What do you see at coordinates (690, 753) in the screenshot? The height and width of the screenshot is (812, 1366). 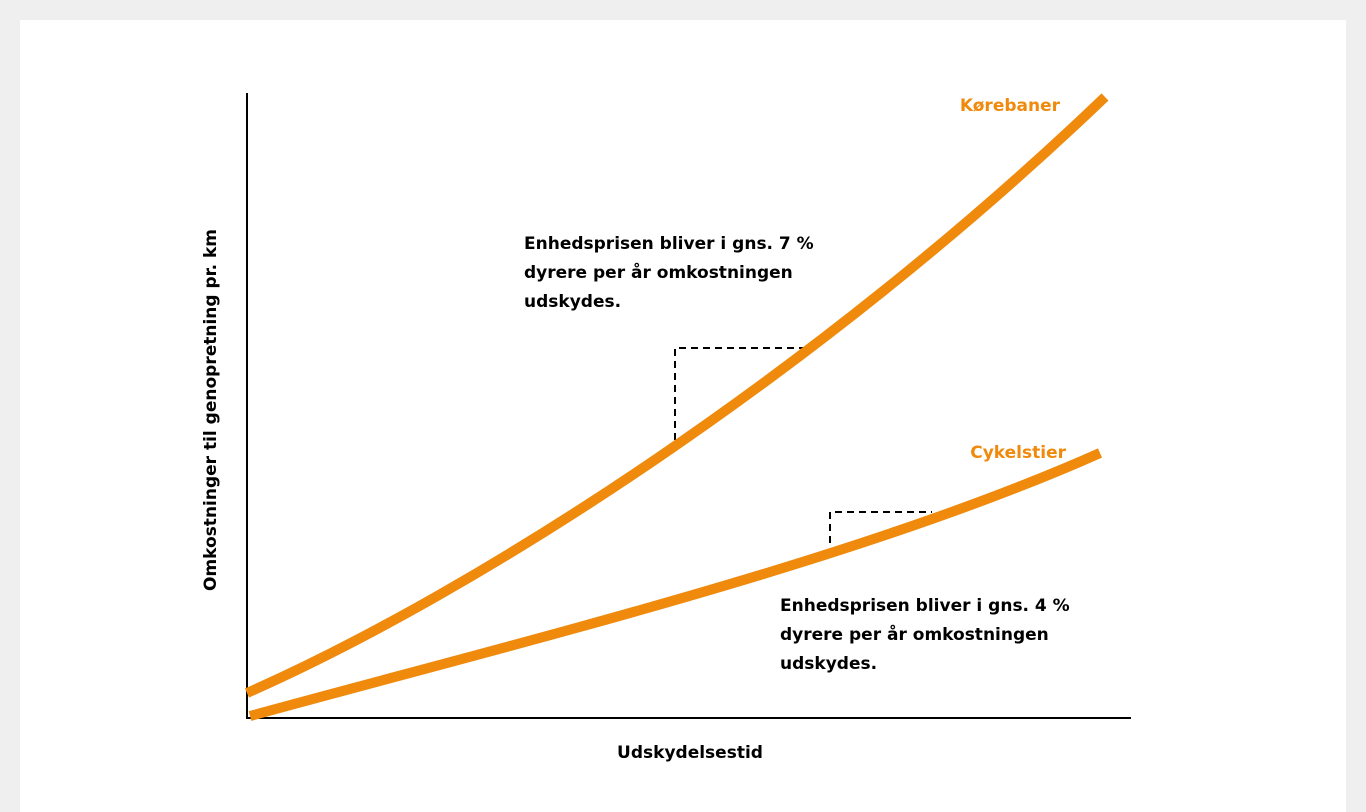 I see `x-axis-title: Udskydelsestid` at bounding box center [690, 753].